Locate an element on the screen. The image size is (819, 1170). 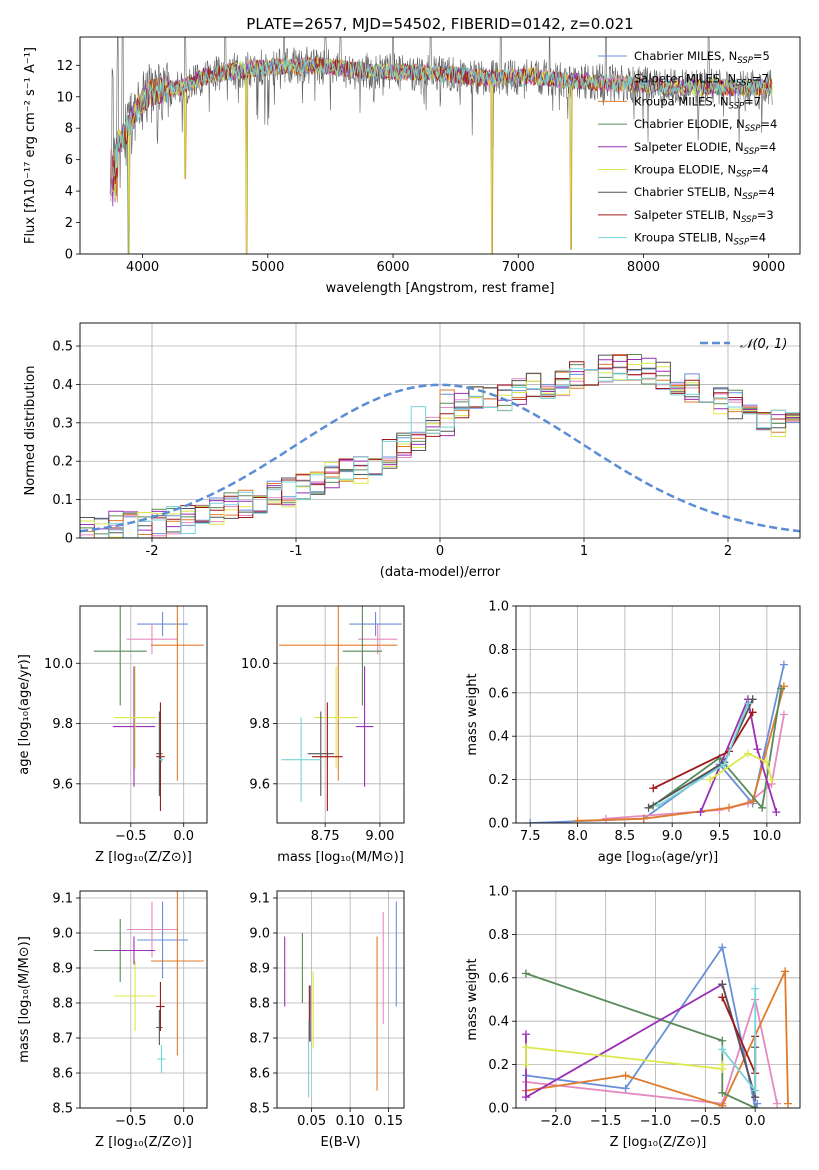
x-tick-label: 8.5 is located at coordinates (625, 836).